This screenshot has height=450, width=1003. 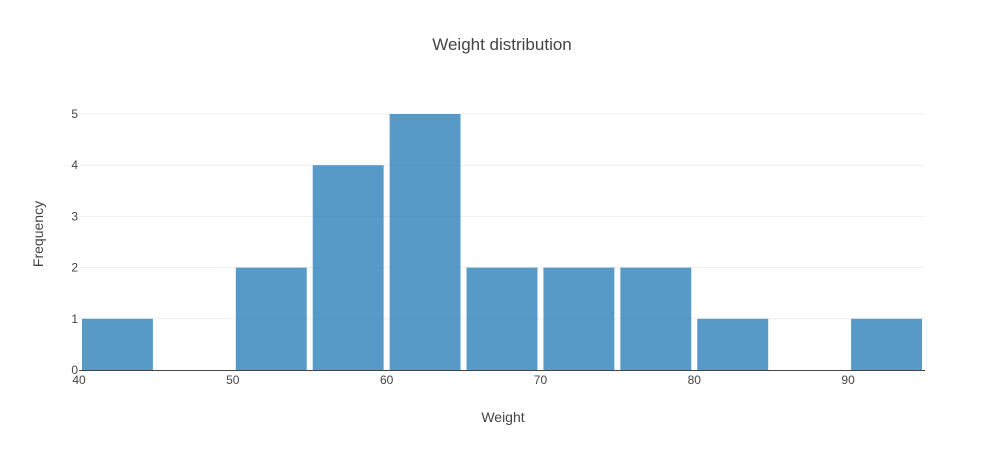 I want to click on y-tick-labels: 0 1 2 3 4 5, so click(x=74, y=242).